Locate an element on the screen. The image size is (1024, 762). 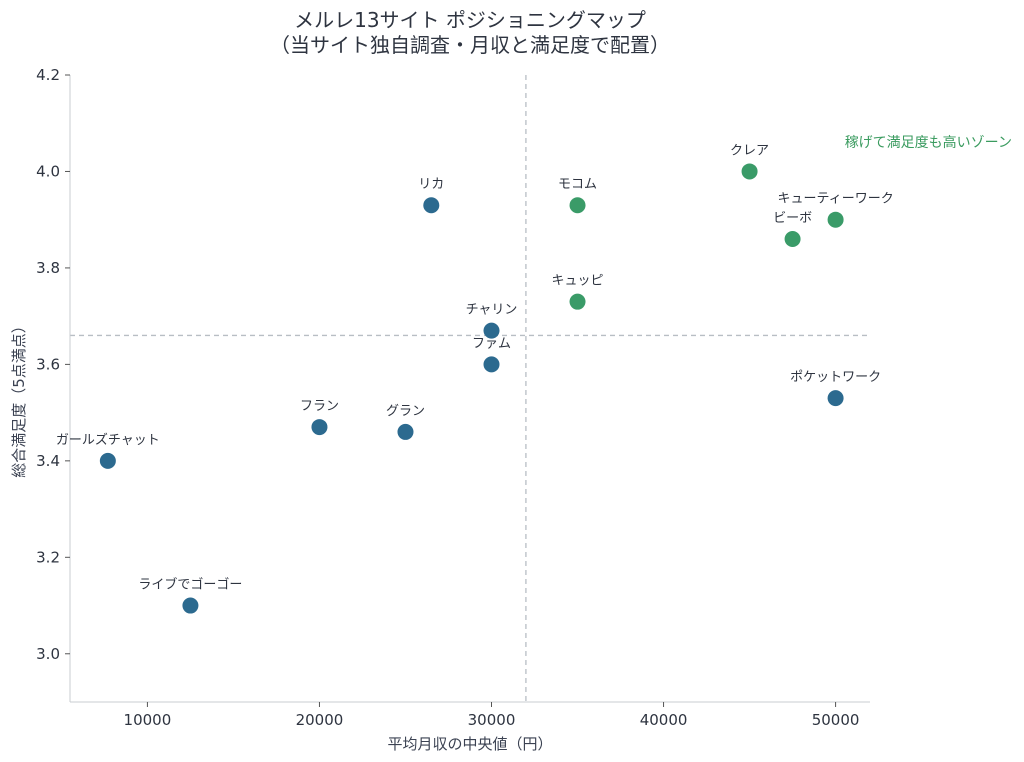
y-tick-label: 3.0 is located at coordinates (48, 654).